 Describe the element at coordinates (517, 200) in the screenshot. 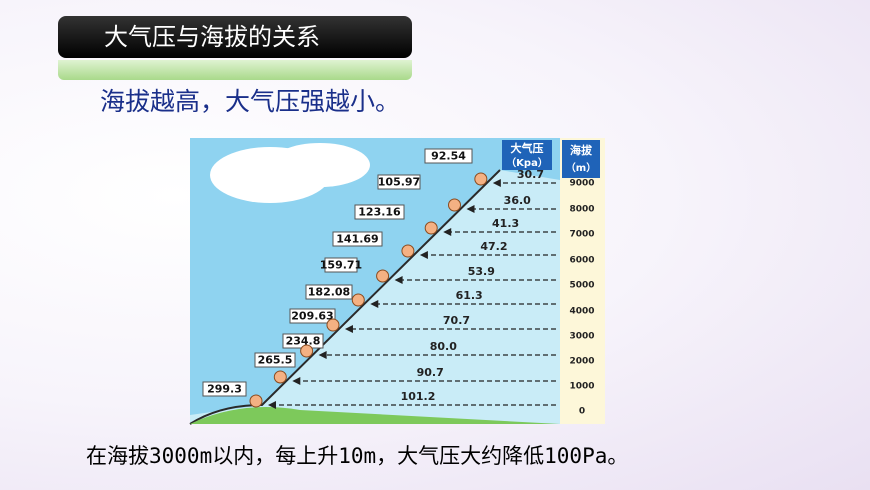

I see `pressure-label: 36.0` at that location.